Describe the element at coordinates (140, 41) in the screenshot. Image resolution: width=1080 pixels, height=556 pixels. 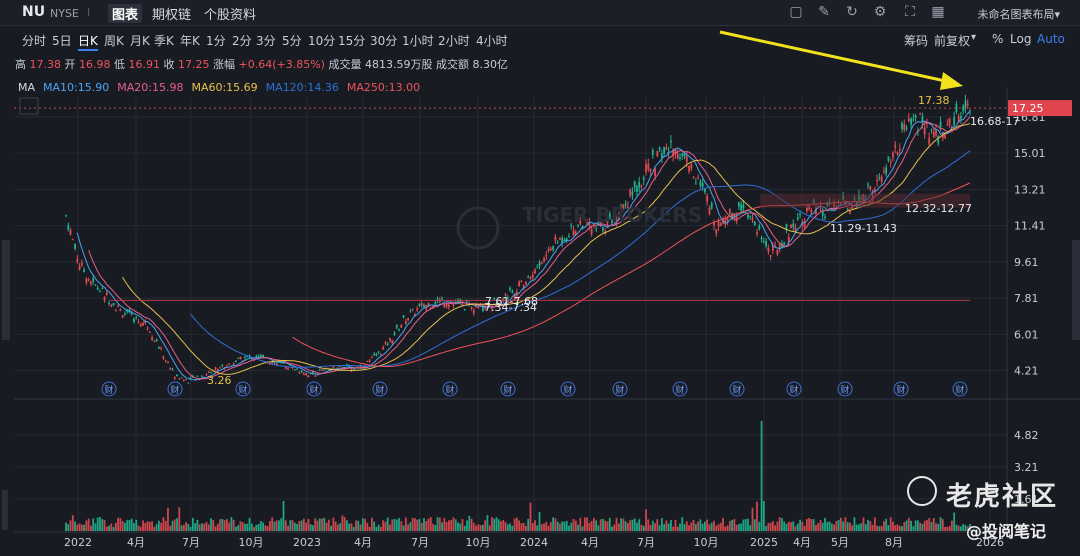
I see `period-4: 月K` at that location.